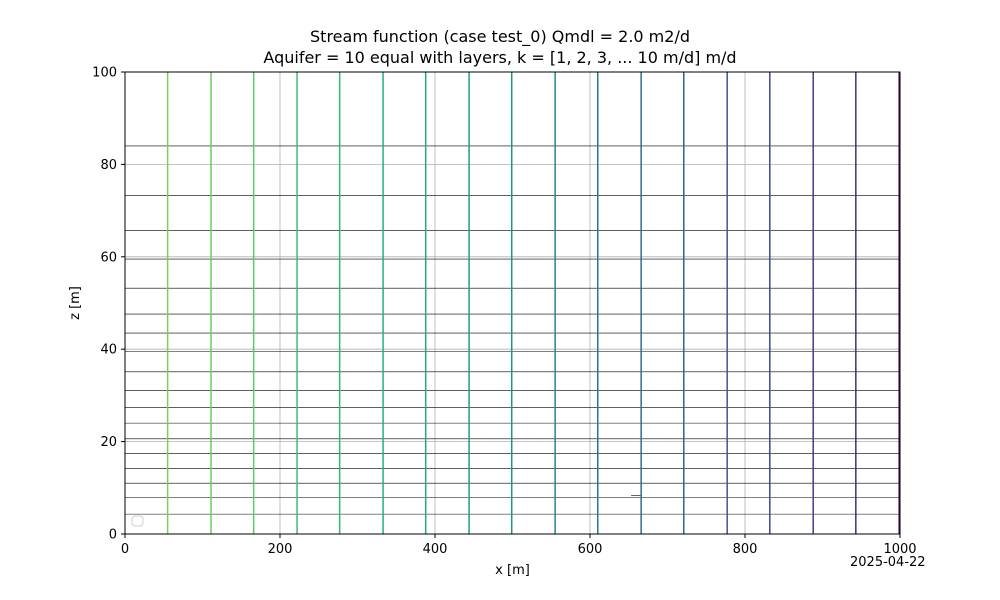 This screenshot has height=600, width=1000. Describe the element at coordinates (280, 549) in the screenshot. I see `x-tick-label: 200` at that location.